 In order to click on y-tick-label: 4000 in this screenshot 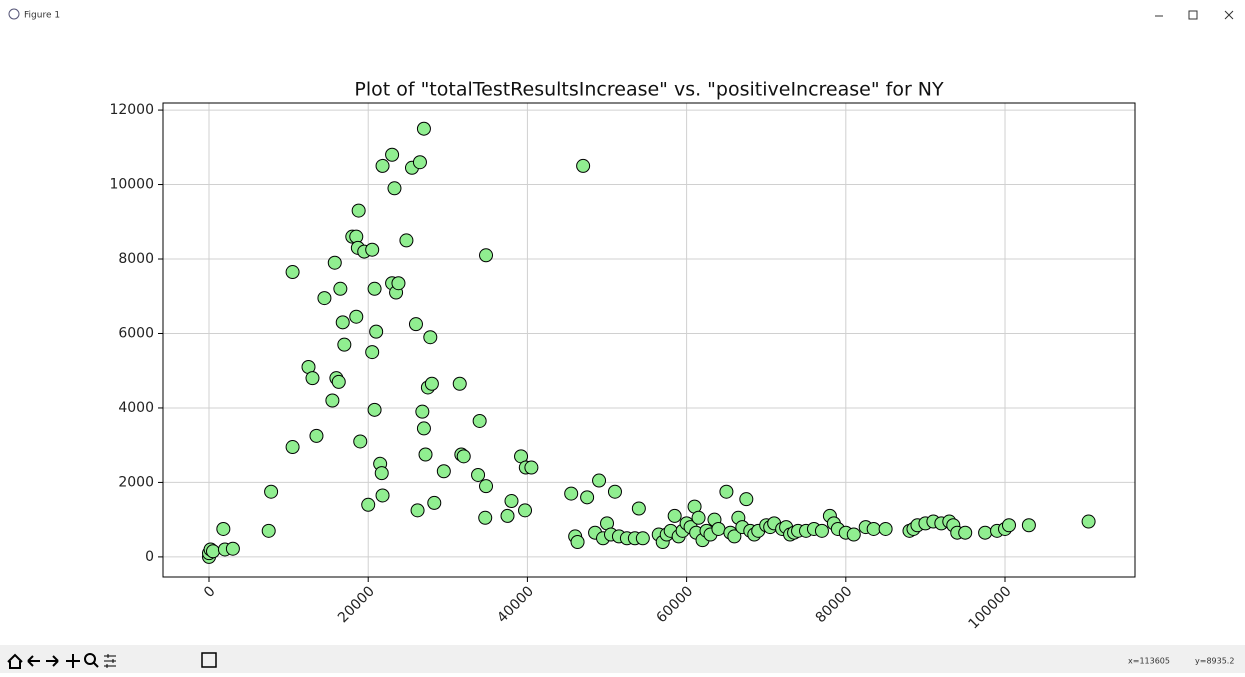, I will do `click(136, 408)`.